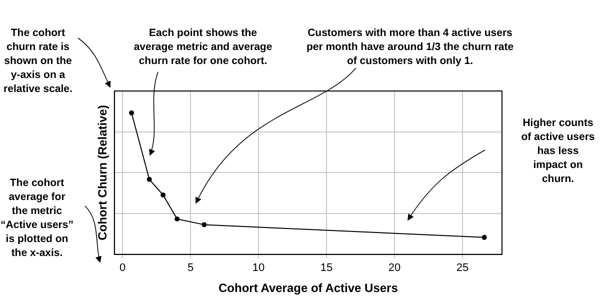  I want to click on x-tick-label: 0, so click(122, 268).